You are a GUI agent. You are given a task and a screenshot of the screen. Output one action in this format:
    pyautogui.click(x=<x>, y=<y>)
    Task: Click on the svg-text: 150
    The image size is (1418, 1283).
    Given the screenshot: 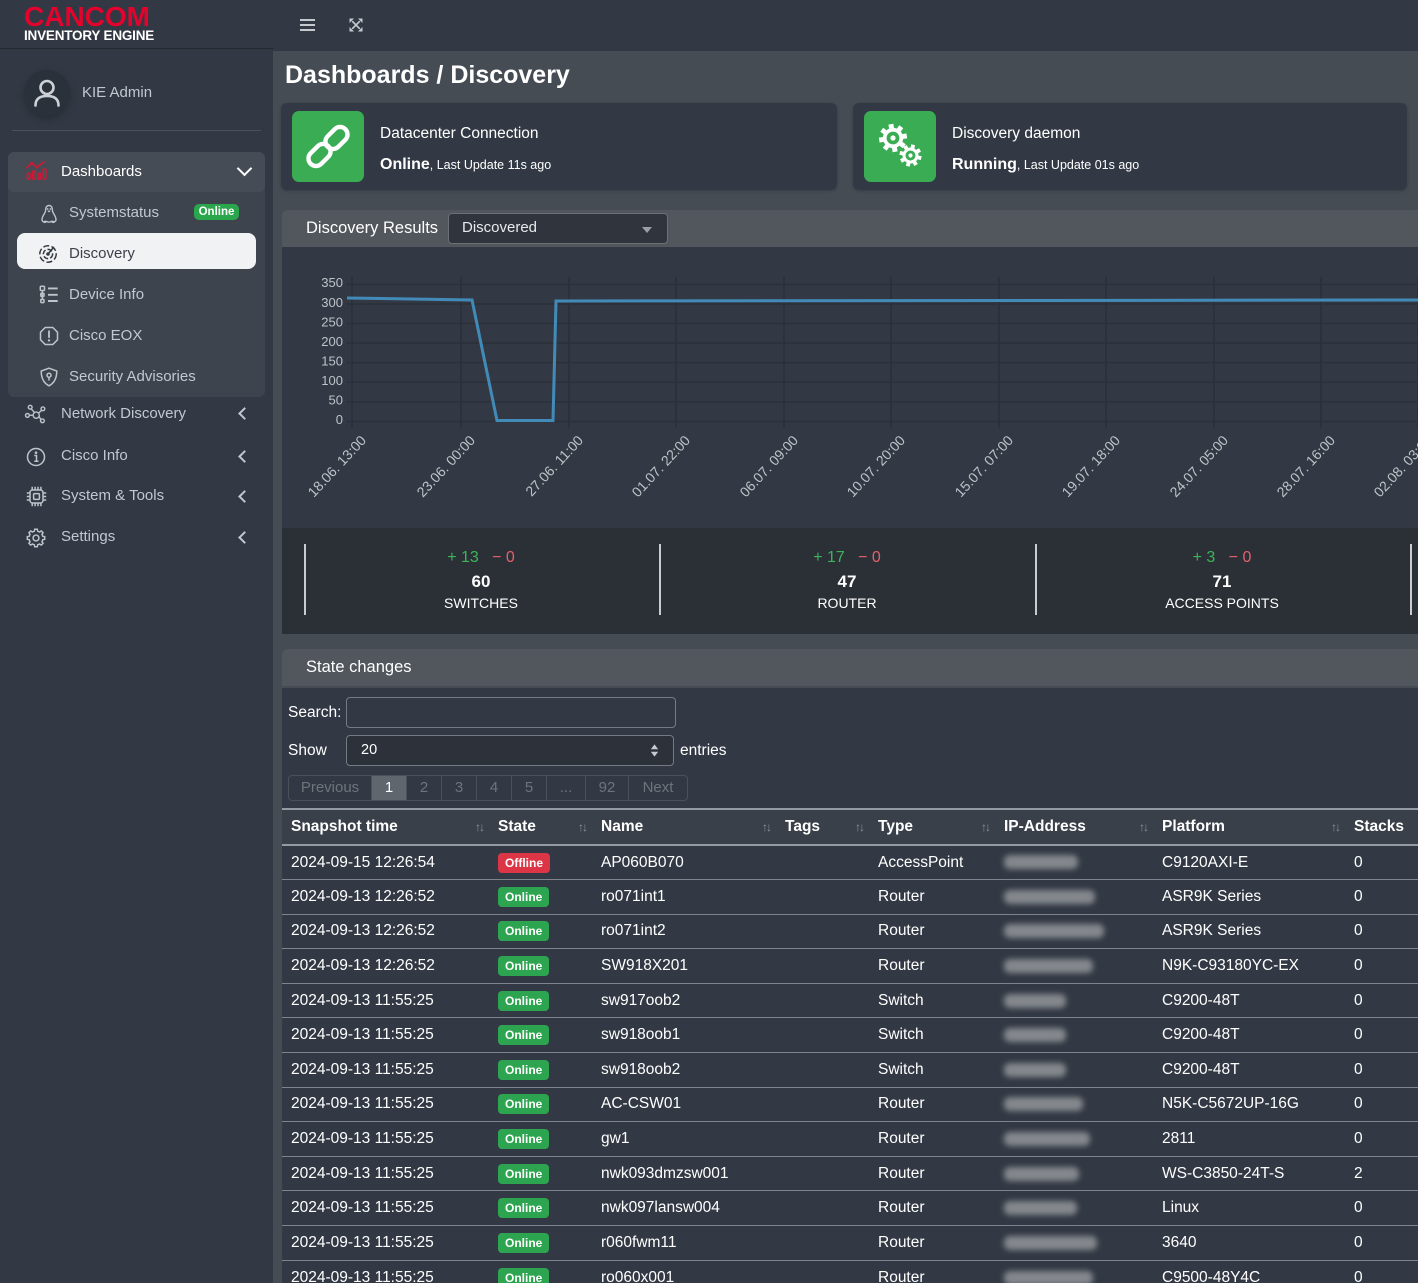 What is the action you would take?
    pyautogui.click(x=332, y=361)
    